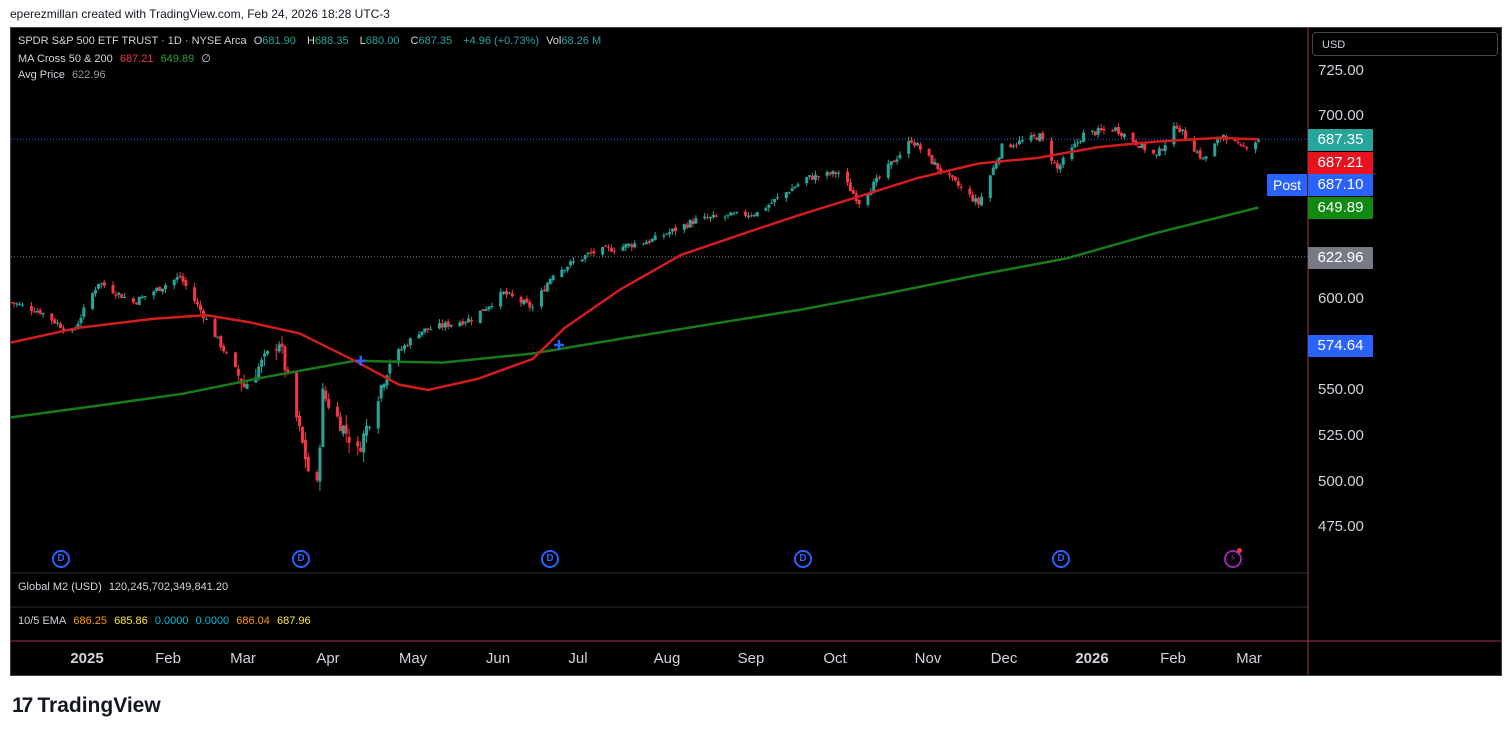 The image size is (1512, 736). What do you see at coordinates (243, 658) in the screenshot?
I see `time-axis-label: Mar` at bounding box center [243, 658].